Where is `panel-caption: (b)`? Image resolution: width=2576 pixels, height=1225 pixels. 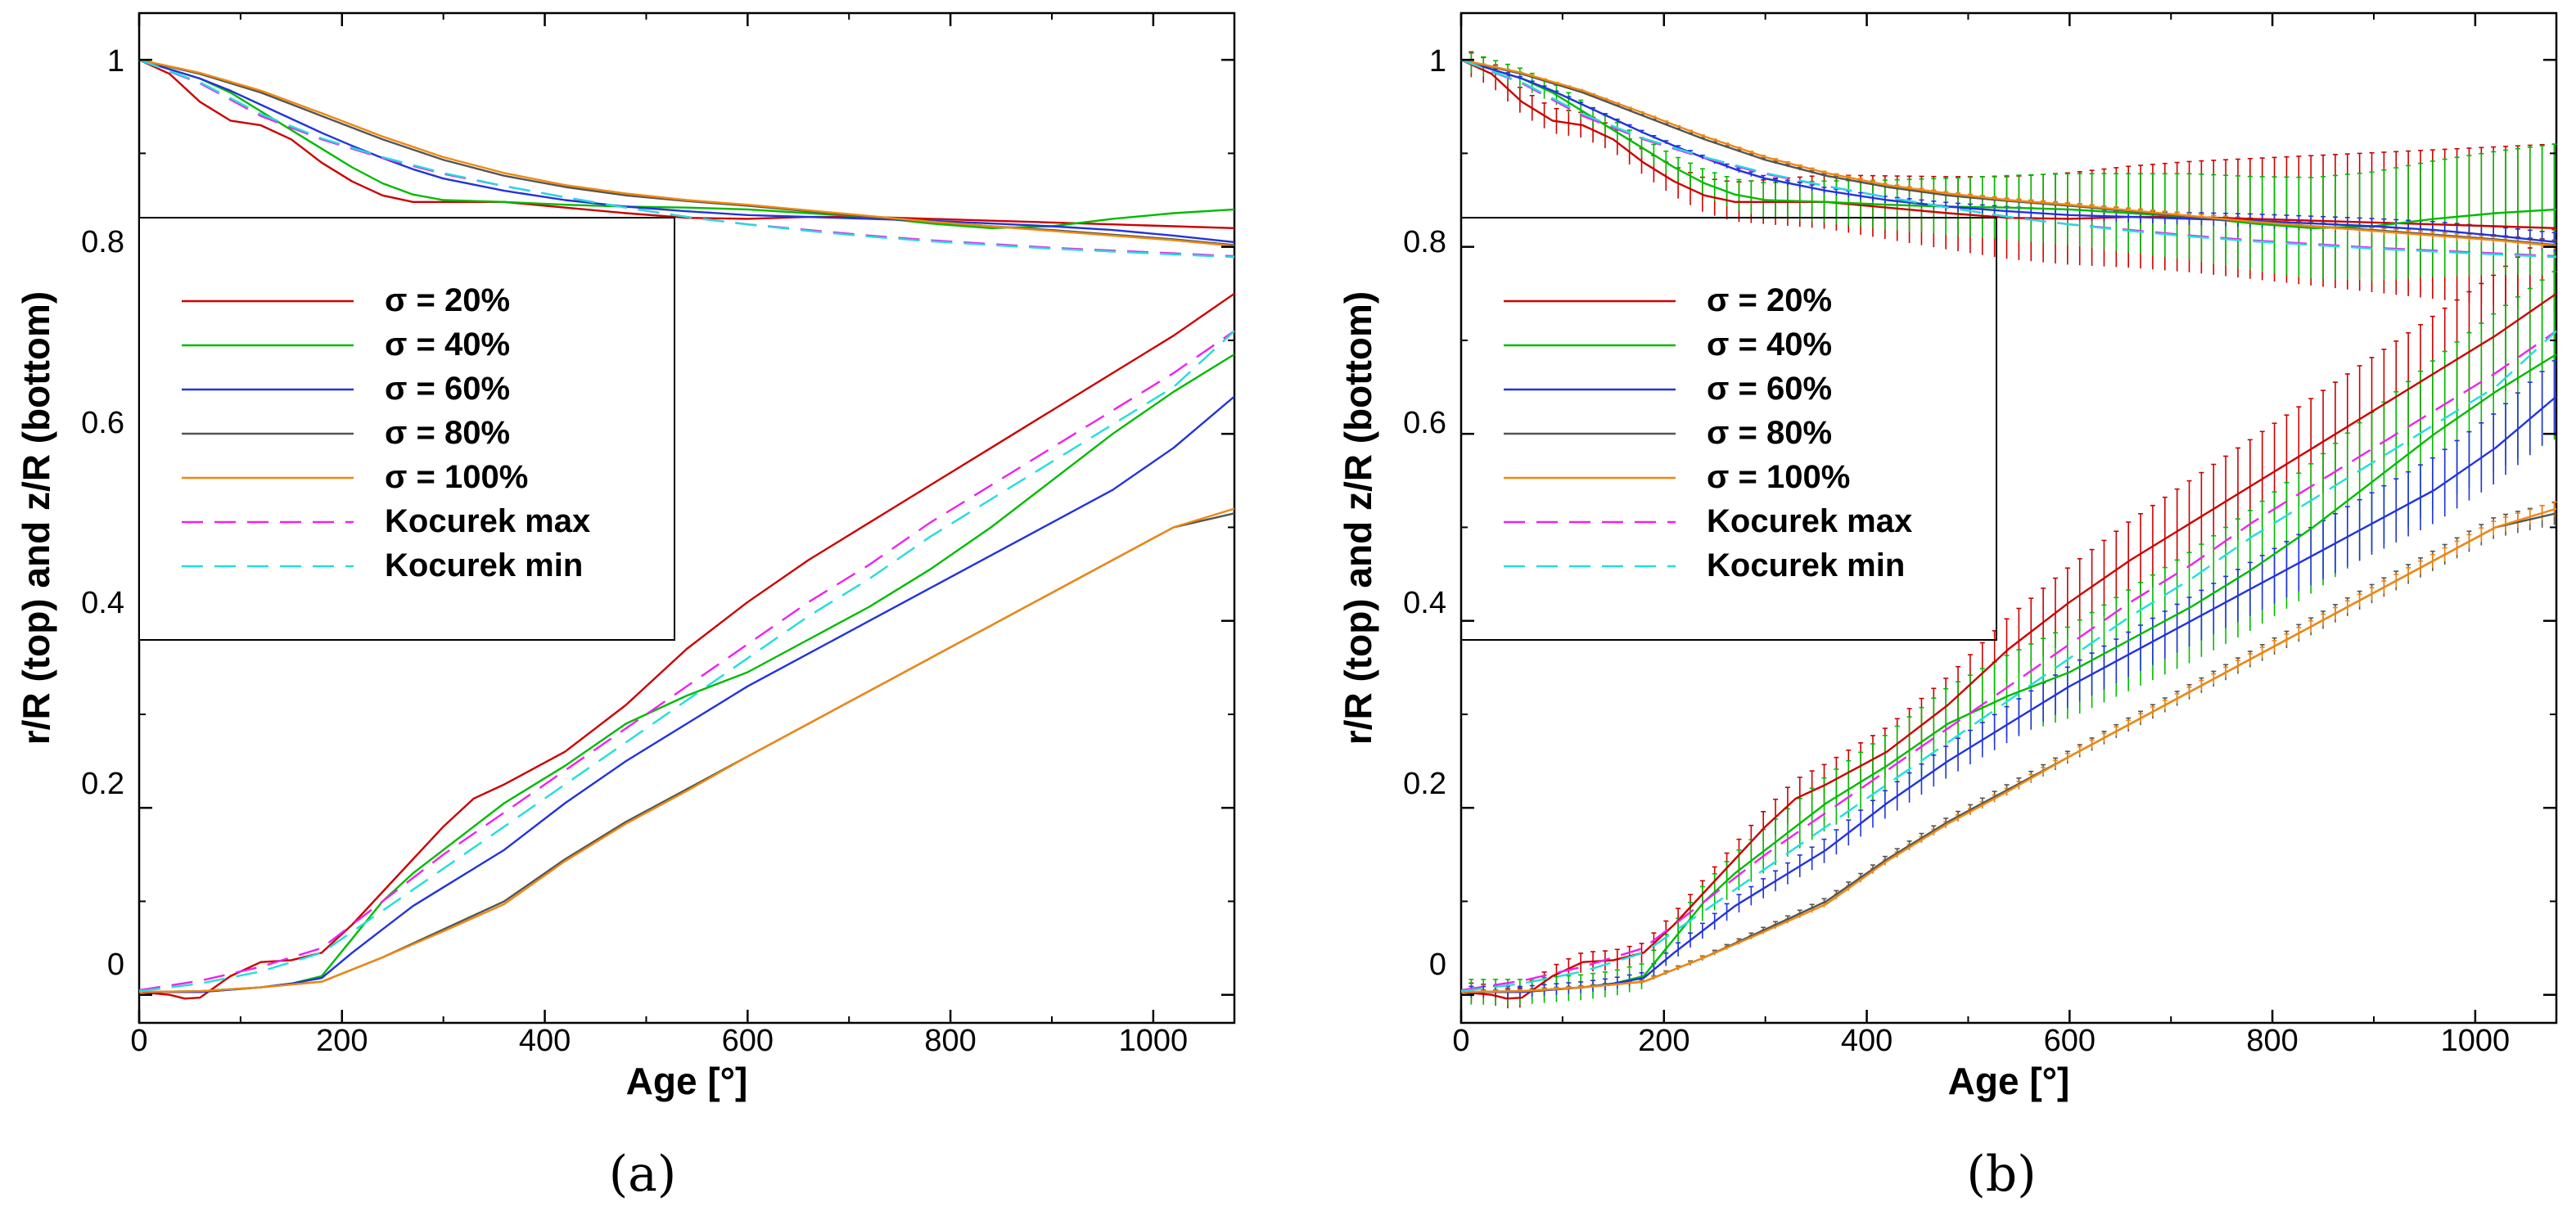 panel-caption: (b) is located at coordinates (2001, 1174).